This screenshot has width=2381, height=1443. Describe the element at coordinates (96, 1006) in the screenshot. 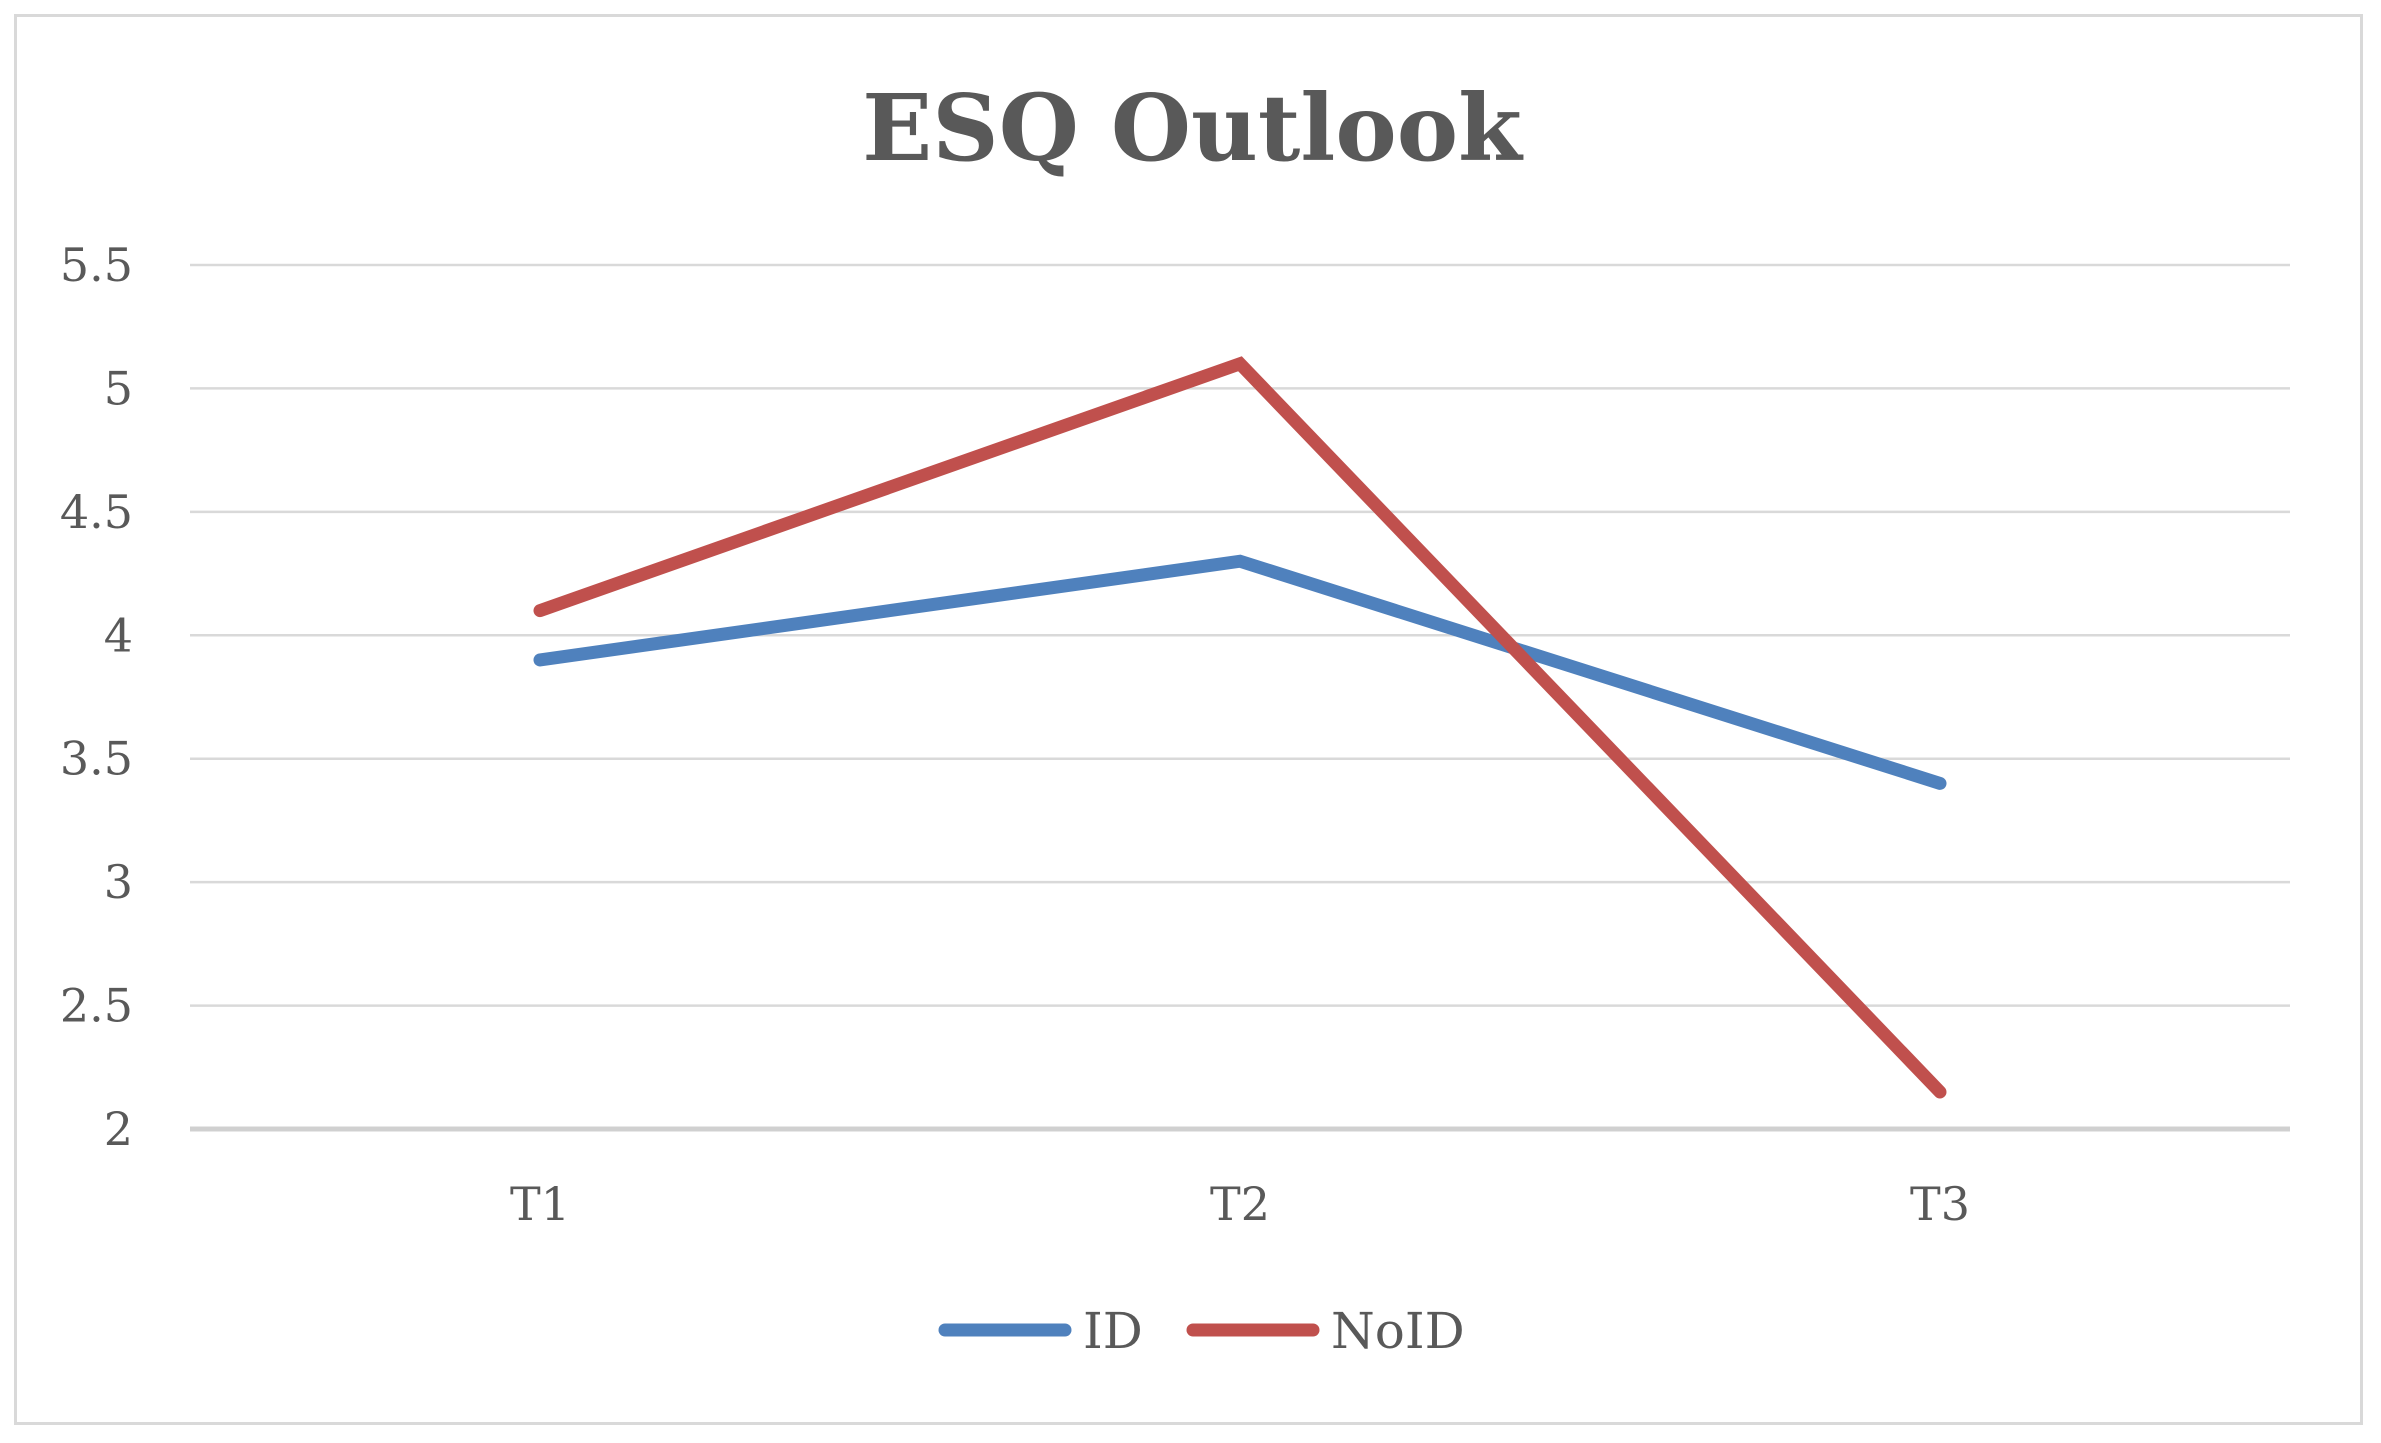

I see `y-tick-label: 2.5` at that location.